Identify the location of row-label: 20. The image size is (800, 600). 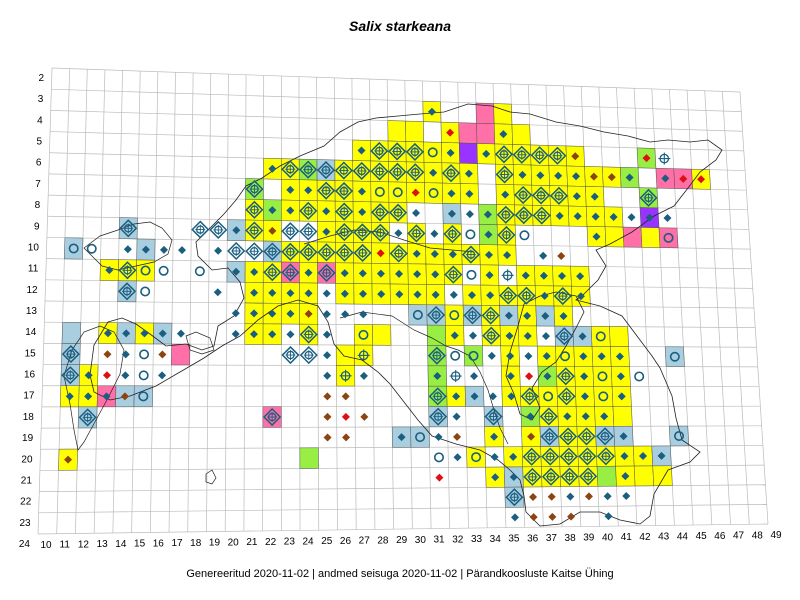
(27, 459).